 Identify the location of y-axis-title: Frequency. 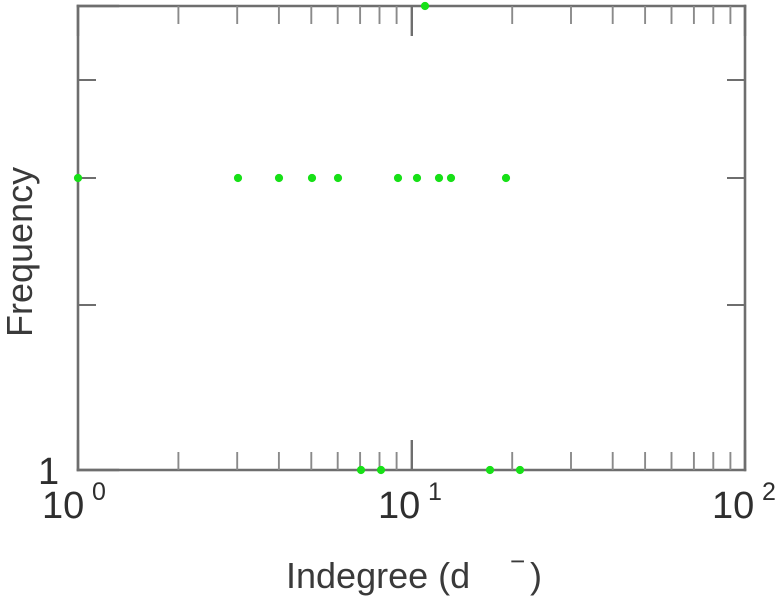
(20, 252).